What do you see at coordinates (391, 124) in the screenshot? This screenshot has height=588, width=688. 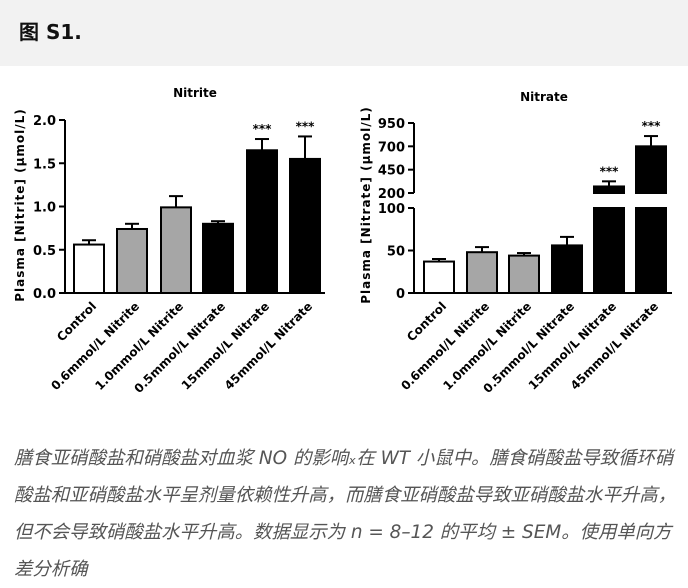 I see `y-tick-label: 950` at bounding box center [391, 124].